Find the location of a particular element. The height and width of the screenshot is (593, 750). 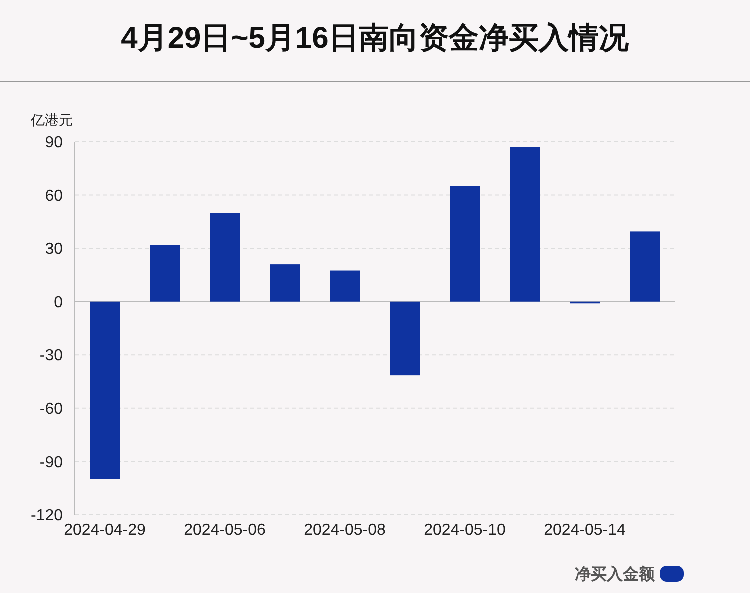

y-tick-label: -30 is located at coordinates (52, 356).